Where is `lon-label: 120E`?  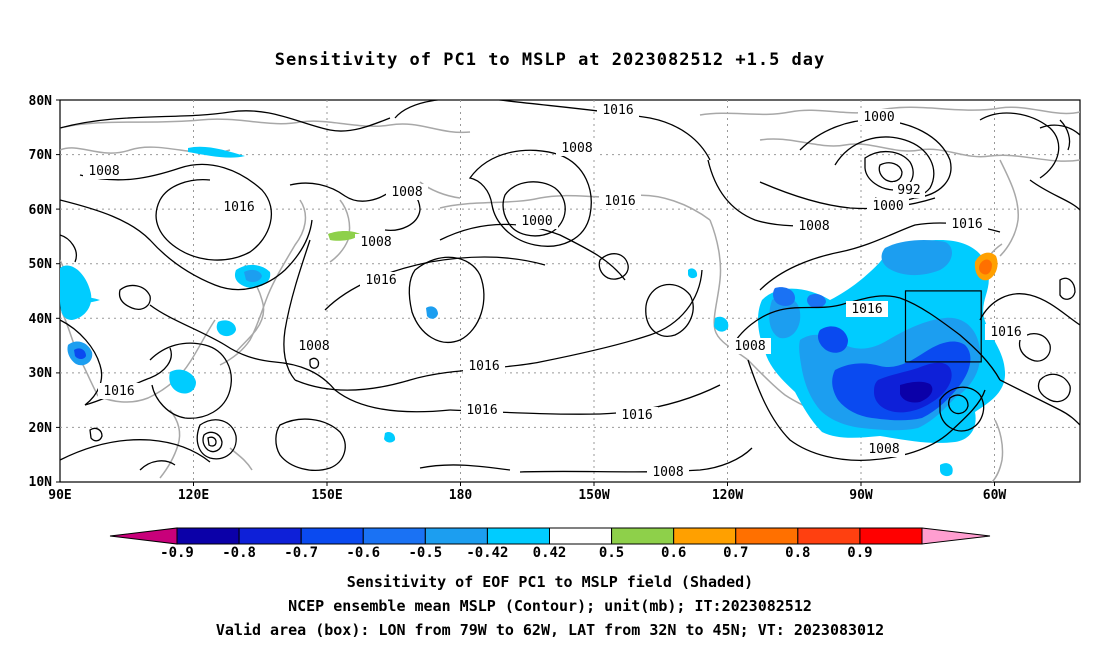
lon-label: 120E is located at coordinates (193, 495).